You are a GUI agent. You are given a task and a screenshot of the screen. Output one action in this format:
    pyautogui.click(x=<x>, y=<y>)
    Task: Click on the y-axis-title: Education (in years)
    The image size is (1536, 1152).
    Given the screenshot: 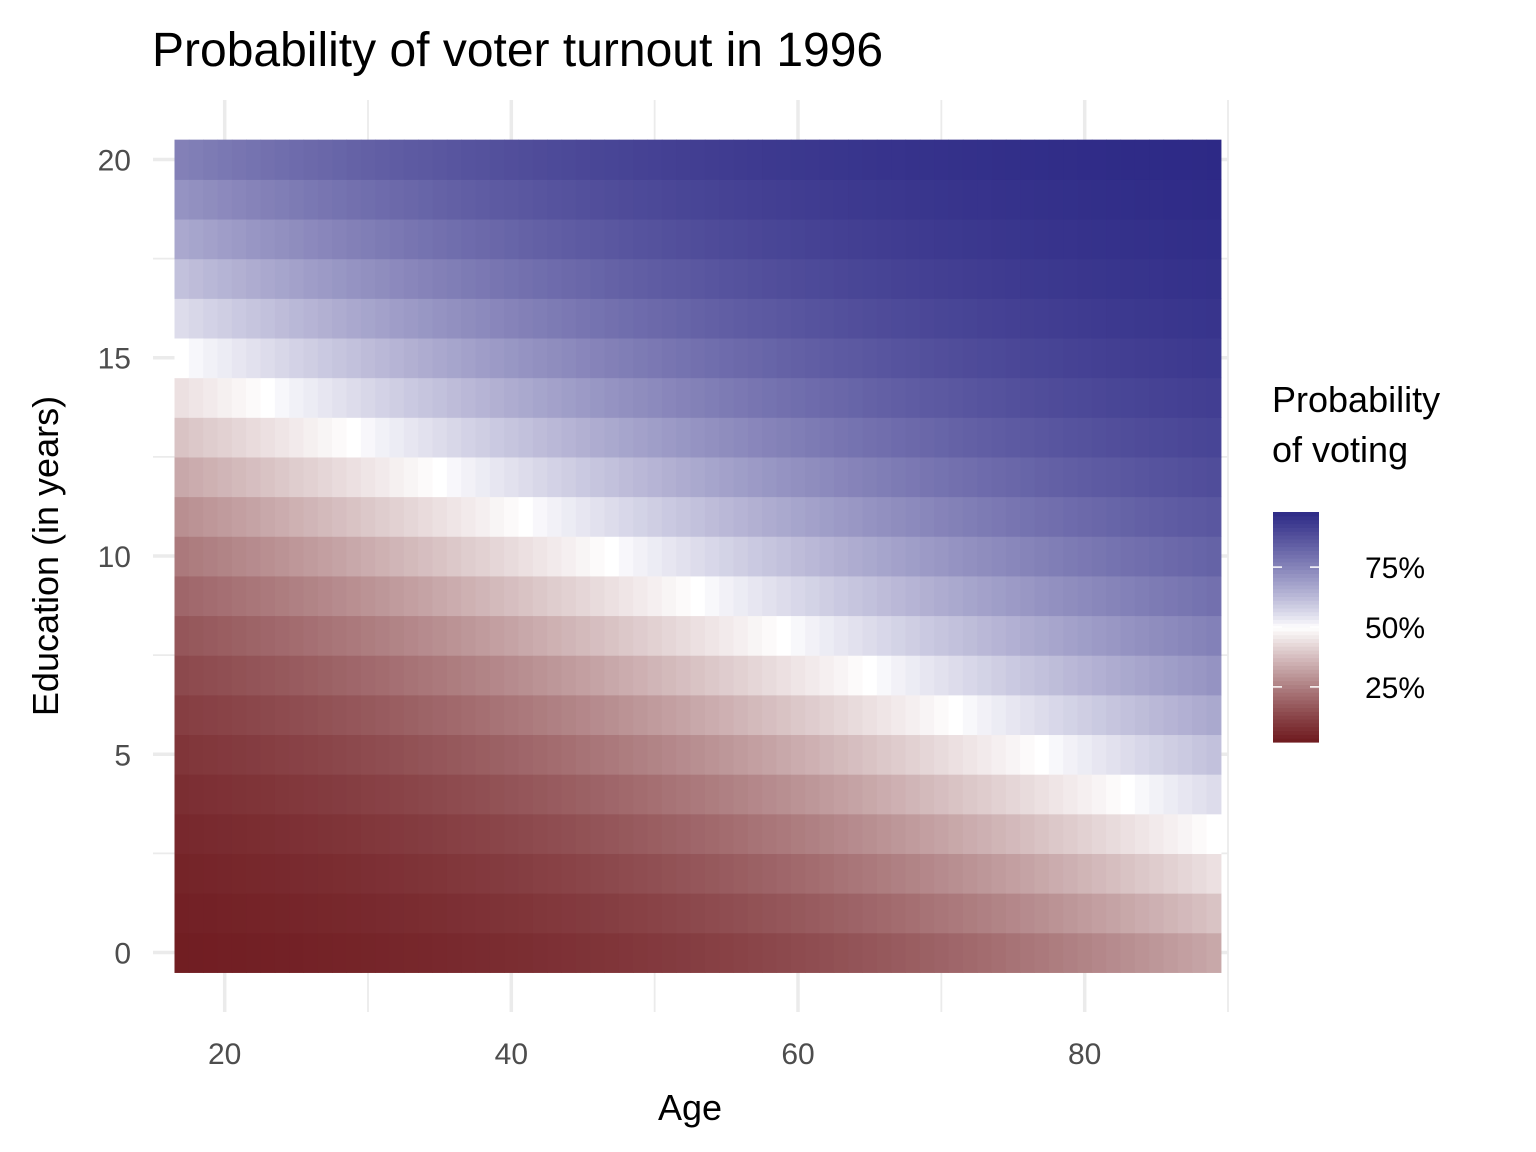 What is the action you would take?
    pyautogui.click(x=45, y=556)
    